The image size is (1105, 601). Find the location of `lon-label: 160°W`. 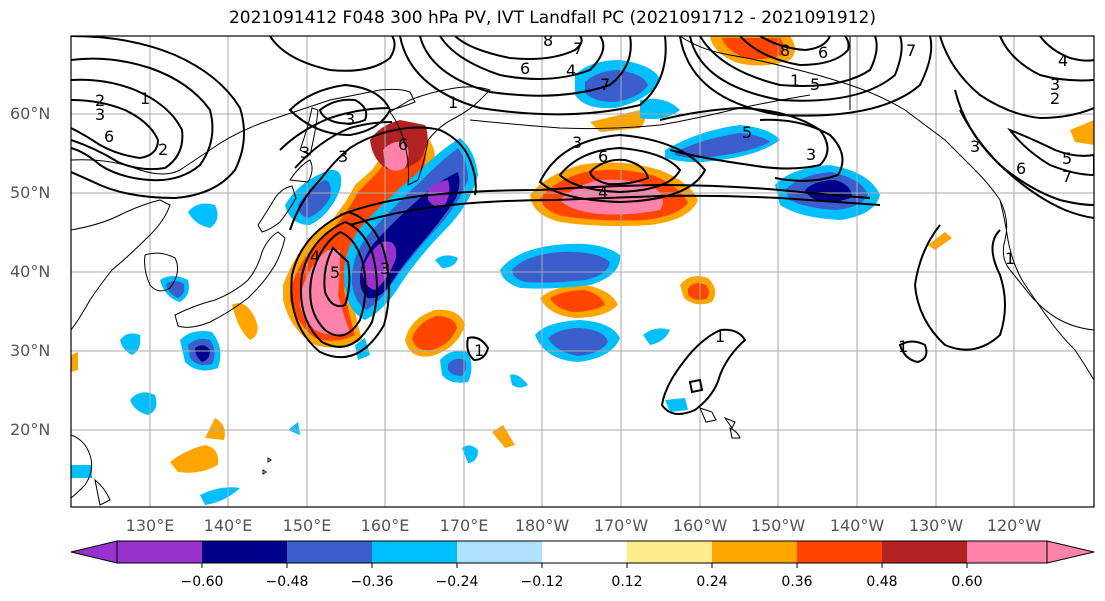

lon-label: 160°W is located at coordinates (700, 525).